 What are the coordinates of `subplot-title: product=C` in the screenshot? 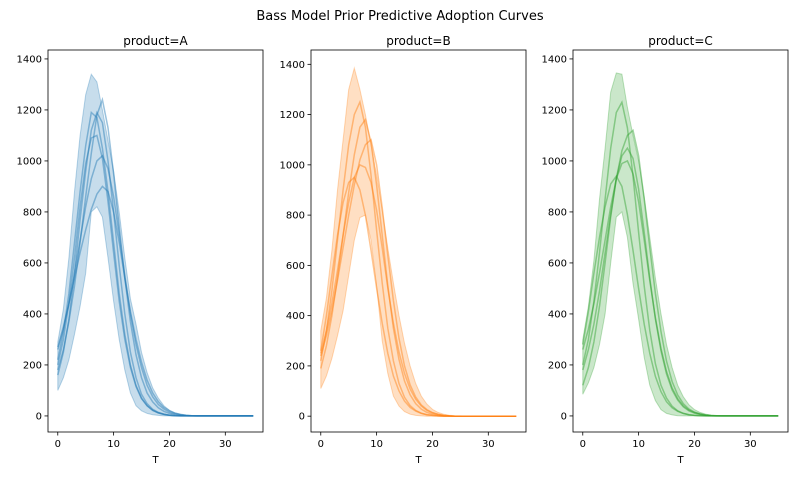 It's located at (680, 41).